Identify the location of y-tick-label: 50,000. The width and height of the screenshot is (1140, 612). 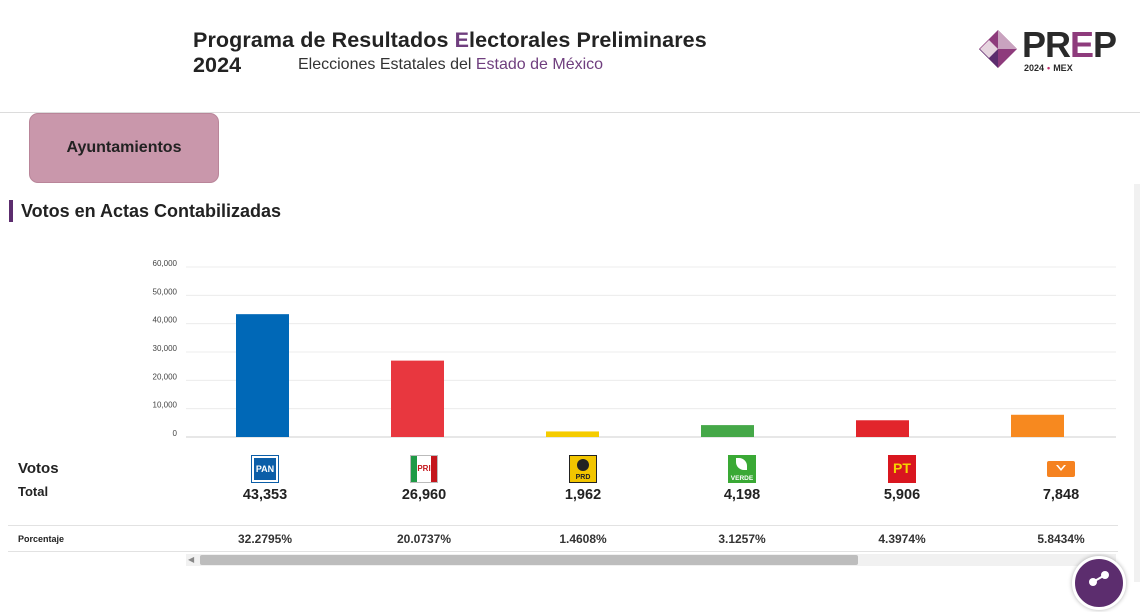
(165, 291).